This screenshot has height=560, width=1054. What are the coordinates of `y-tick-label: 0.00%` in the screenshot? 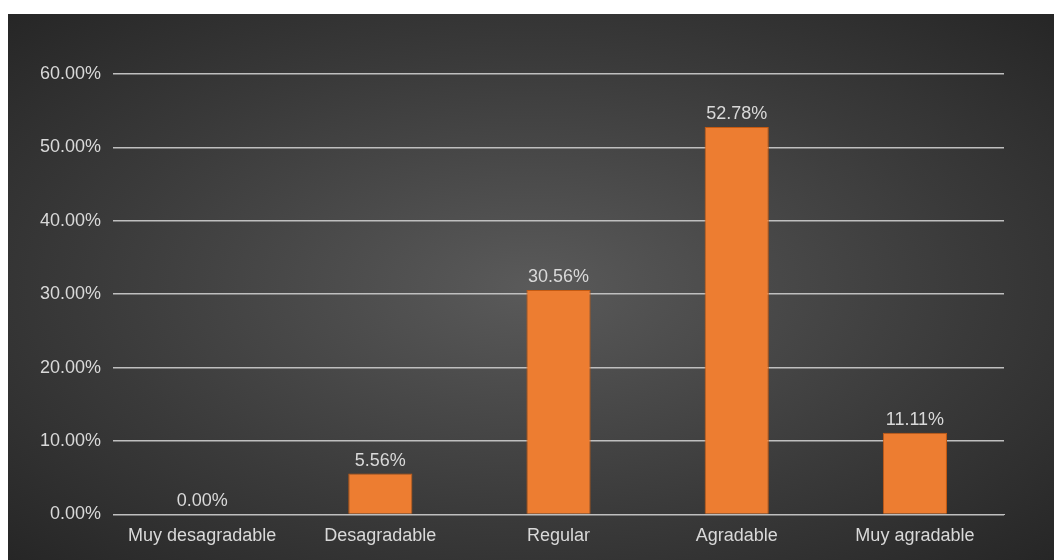 It's located at (76, 513).